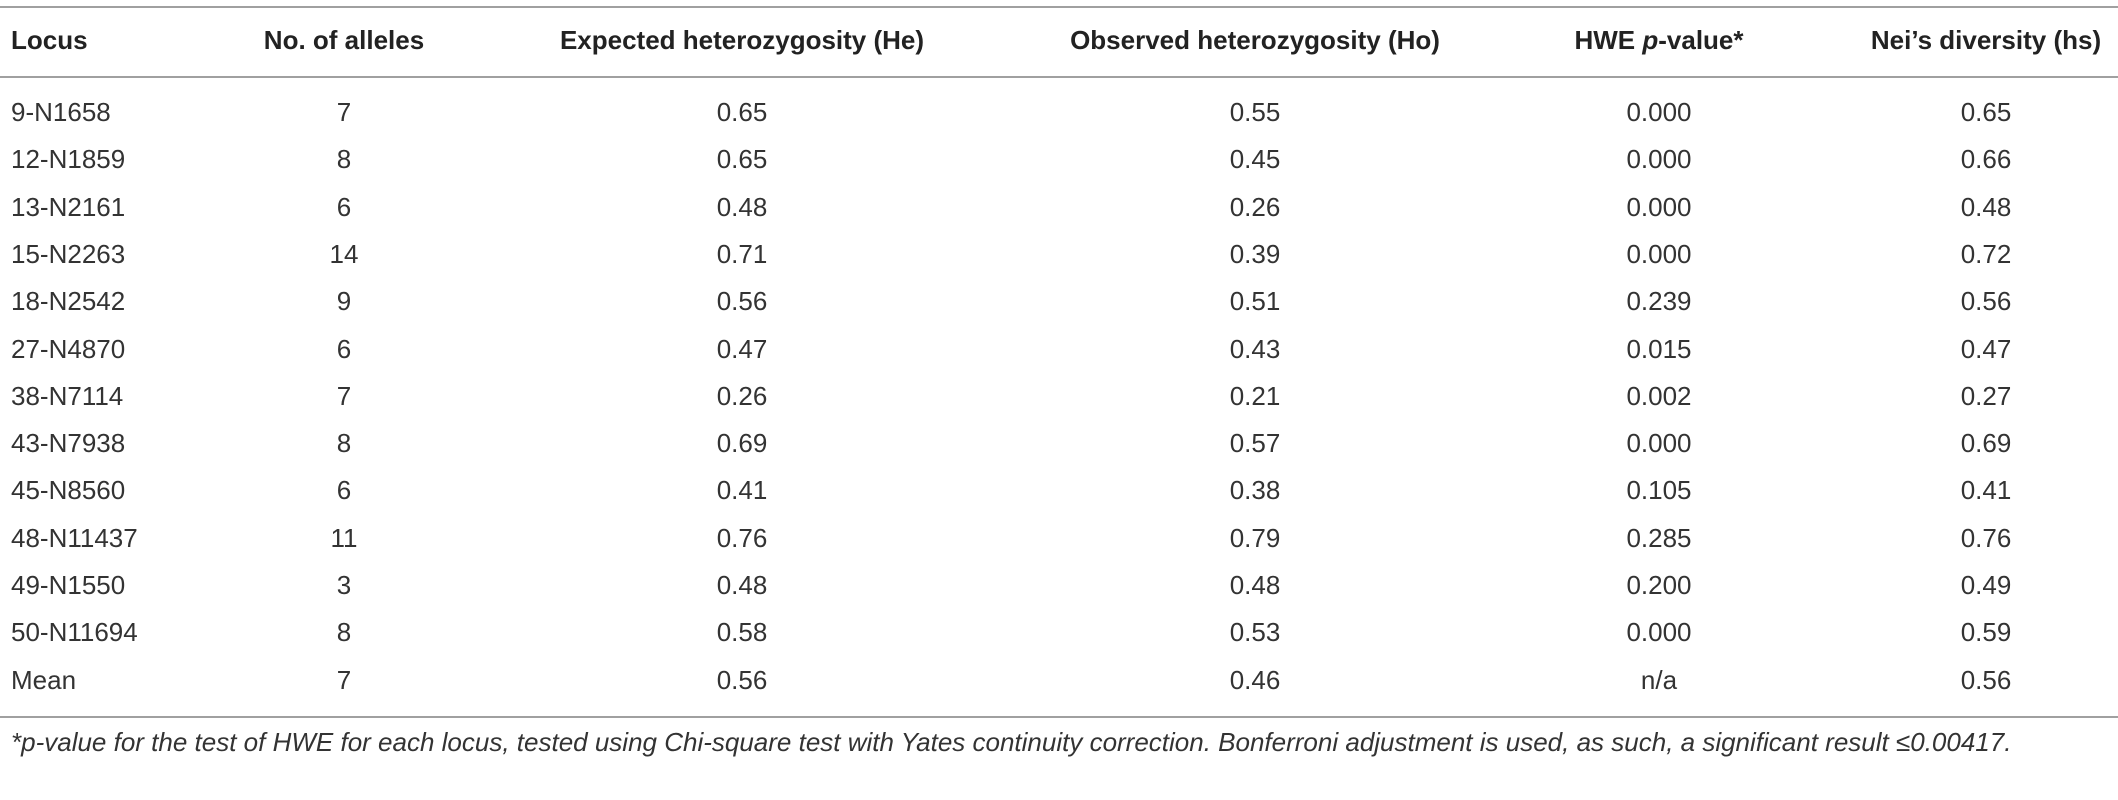 This screenshot has width=2118, height=800. I want to click on table-cell: 0.45, so click(1255, 159).